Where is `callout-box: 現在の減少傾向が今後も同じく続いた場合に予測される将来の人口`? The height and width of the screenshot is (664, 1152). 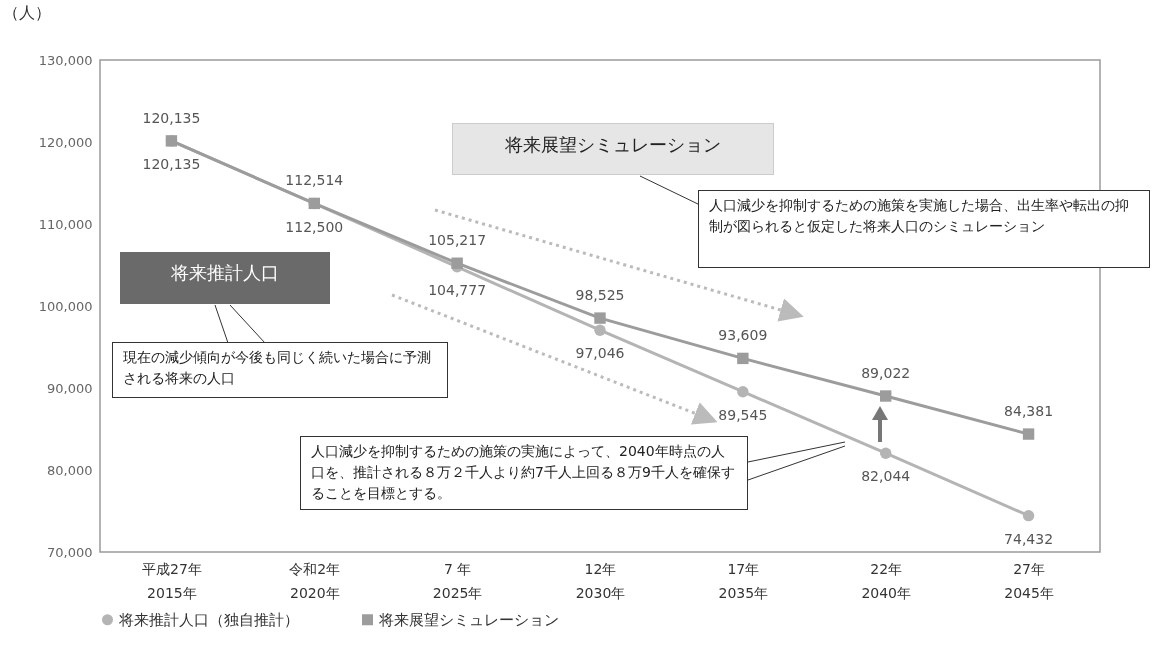
callout-box: 現在の減少傾向が今後も同じく続いた場合に予測される将来の人口 is located at coordinates (280, 370).